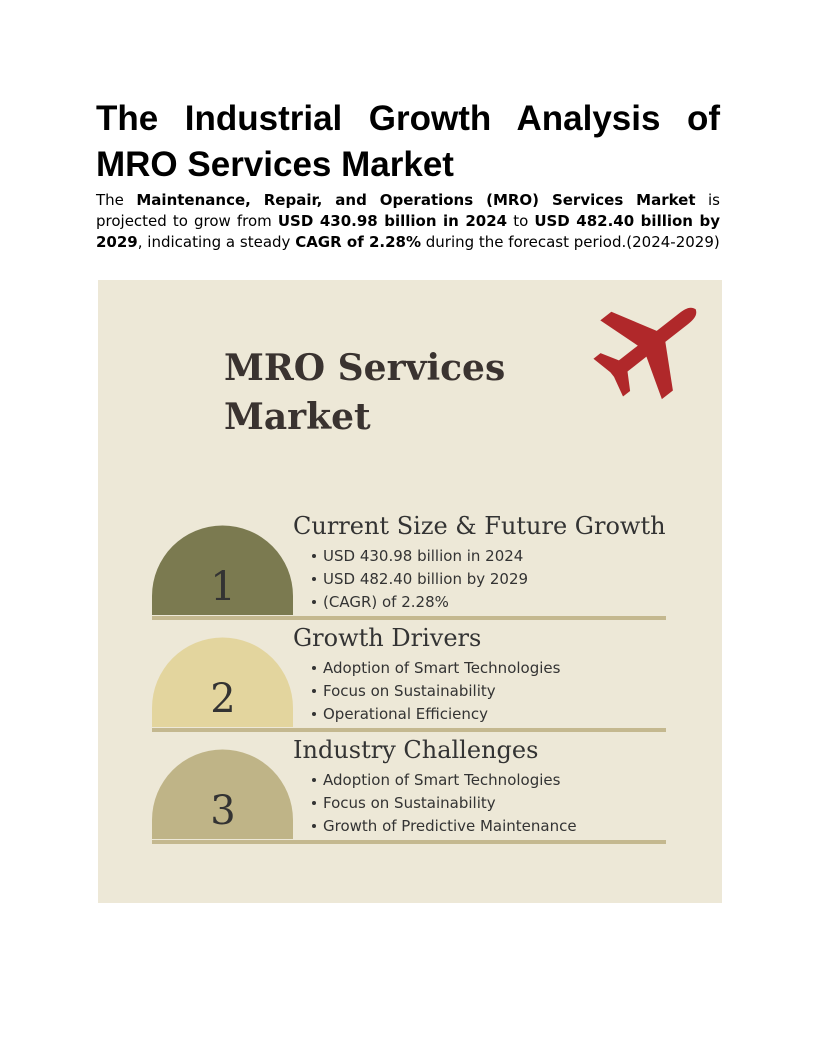  What do you see at coordinates (275, 164) in the screenshot?
I see `title-line: MRO Services Market` at bounding box center [275, 164].